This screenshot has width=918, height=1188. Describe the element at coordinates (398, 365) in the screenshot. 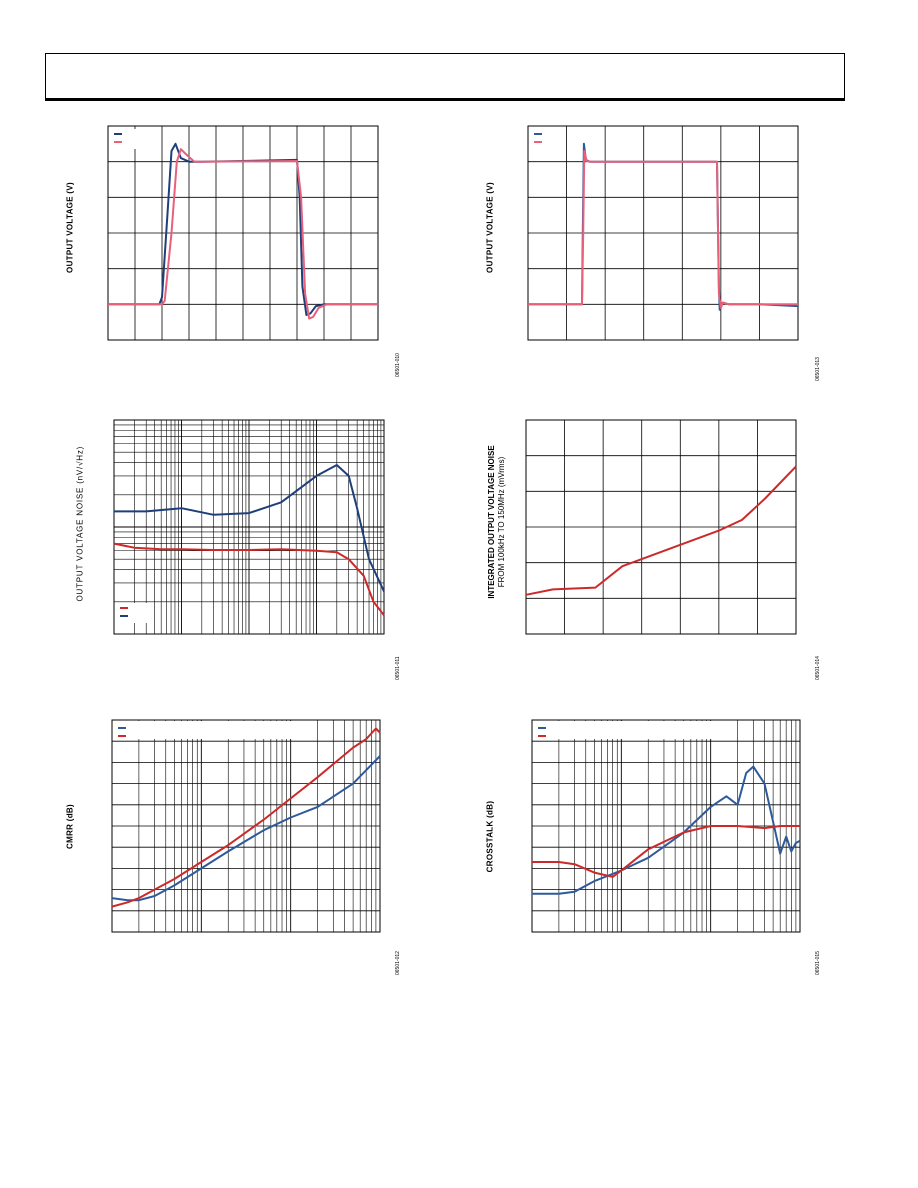

I see `chart-1-figure-code: 06501-010` at that location.